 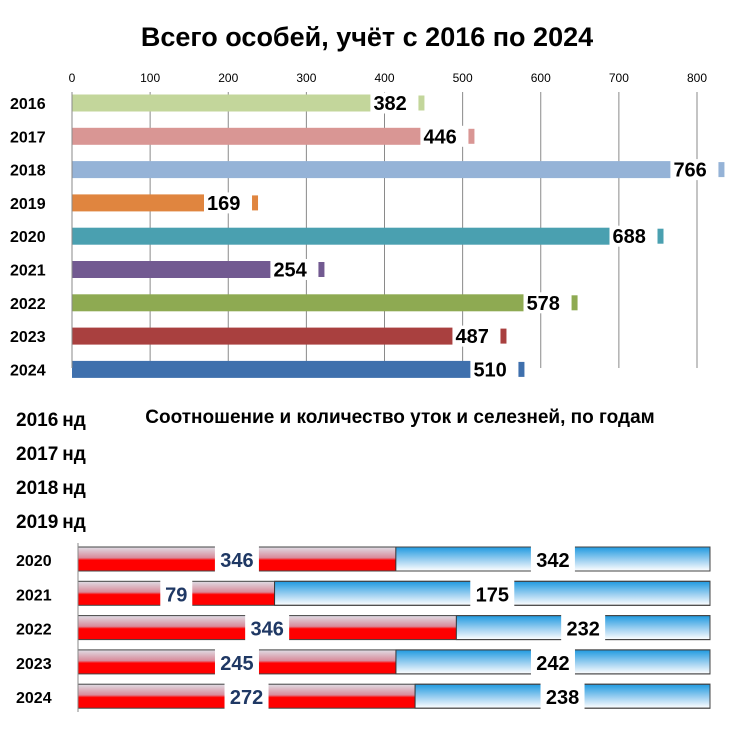 What do you see at coordinates (489, 369) in the screenshot?
I see `data-label: 510` at bounding box center [489, 369].